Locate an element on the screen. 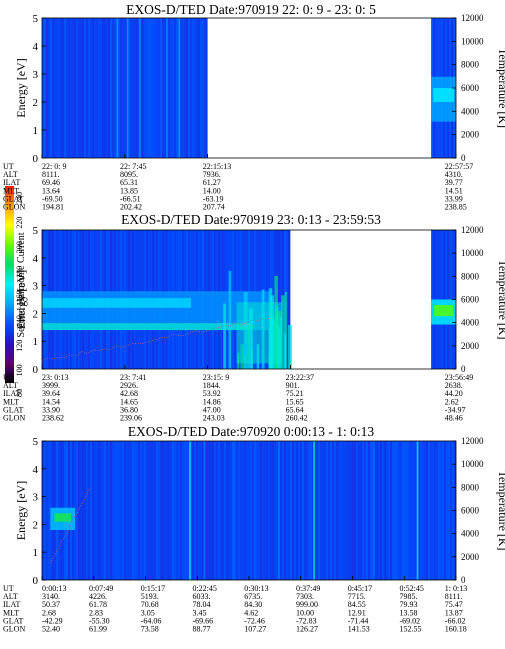  orbit-cell: -34.97 is located at coordinates (455, 409).